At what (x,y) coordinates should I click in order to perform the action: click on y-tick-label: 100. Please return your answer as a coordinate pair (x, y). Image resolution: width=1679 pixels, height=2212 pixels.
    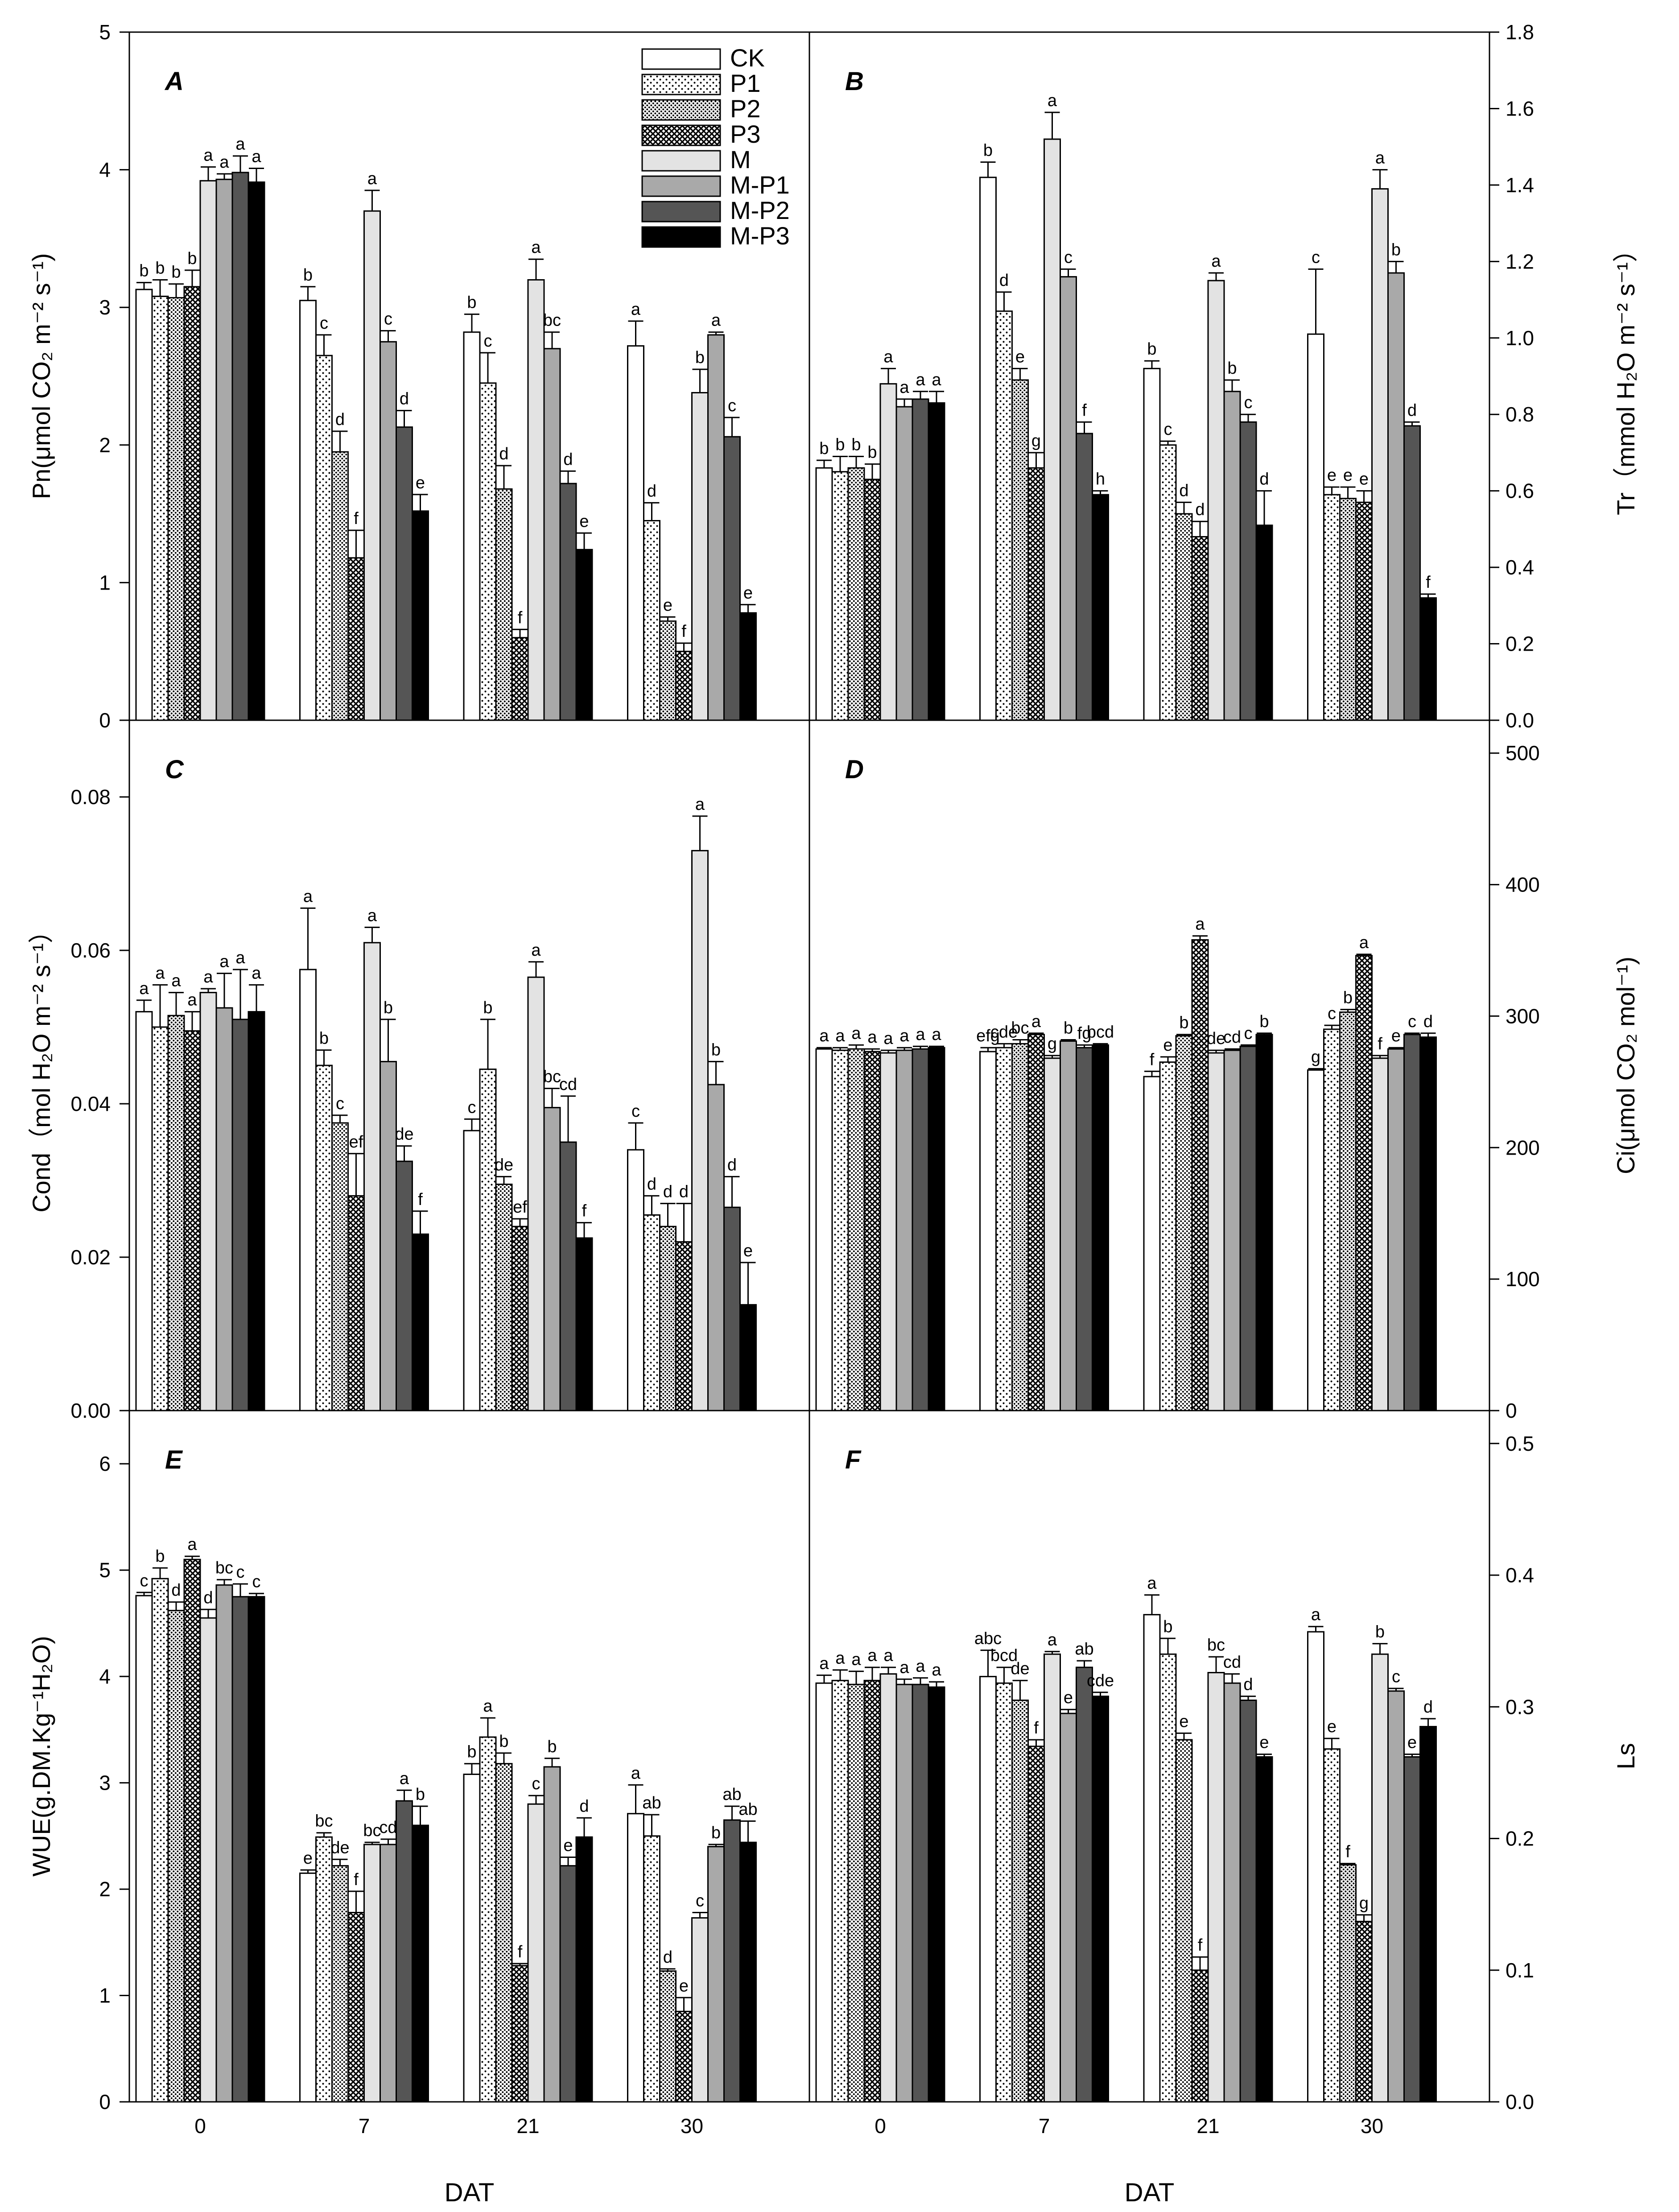
    Looking at the image, I should click on (1523, 1279).